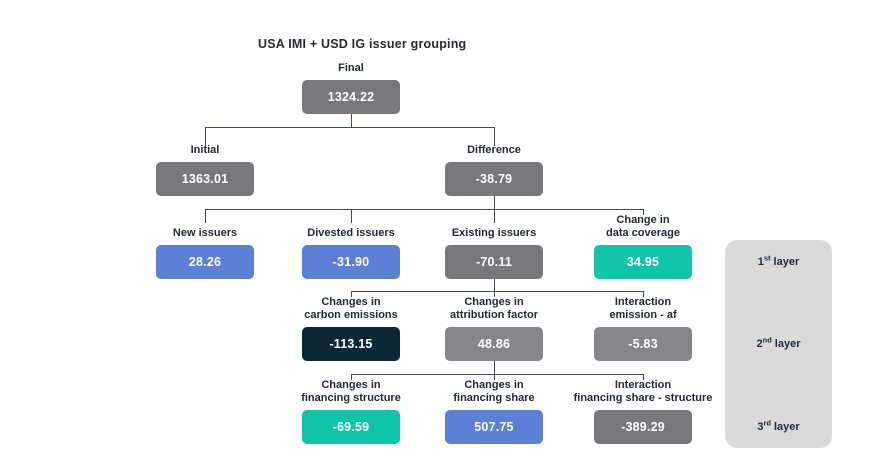 This screenshot has width=870, height=474. I want to click on node-value-box: -70.11, so click(494, 262).